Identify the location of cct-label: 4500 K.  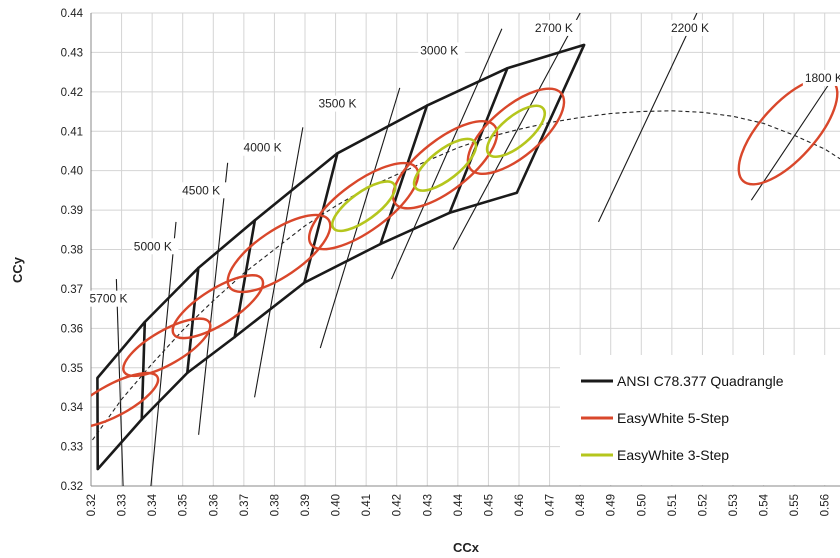
(201, 190).